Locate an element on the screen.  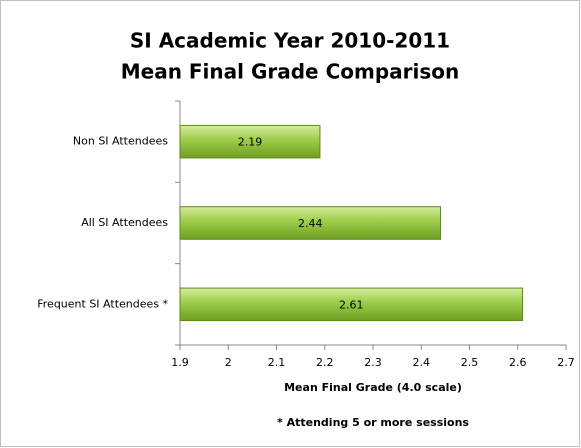
annotation: * Attending 5 or more sessions is located at coordinates (373, 422).